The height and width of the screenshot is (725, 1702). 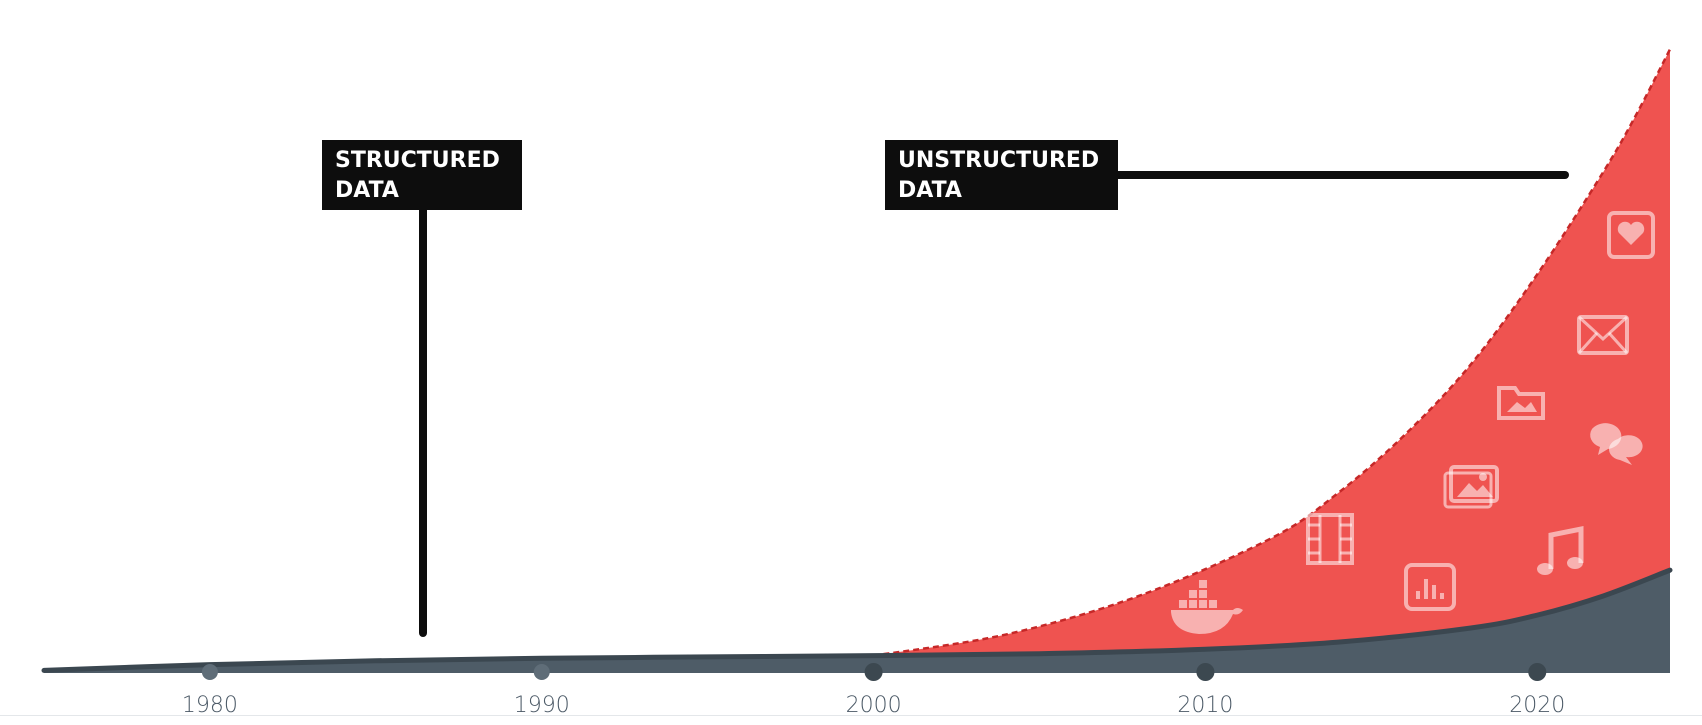 I want to click on callout-structured: STRUCTURED DATA, so click(x=422, y=388).